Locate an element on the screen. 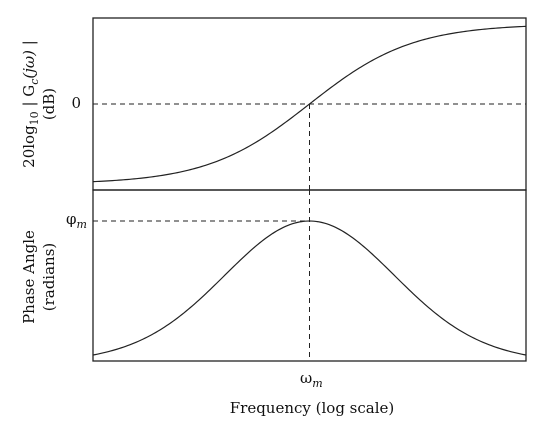 The width and height of the screenshot is (554, 428). svg-text: 20log10 | Gc(jω) | is located at coordinates (30, 104).